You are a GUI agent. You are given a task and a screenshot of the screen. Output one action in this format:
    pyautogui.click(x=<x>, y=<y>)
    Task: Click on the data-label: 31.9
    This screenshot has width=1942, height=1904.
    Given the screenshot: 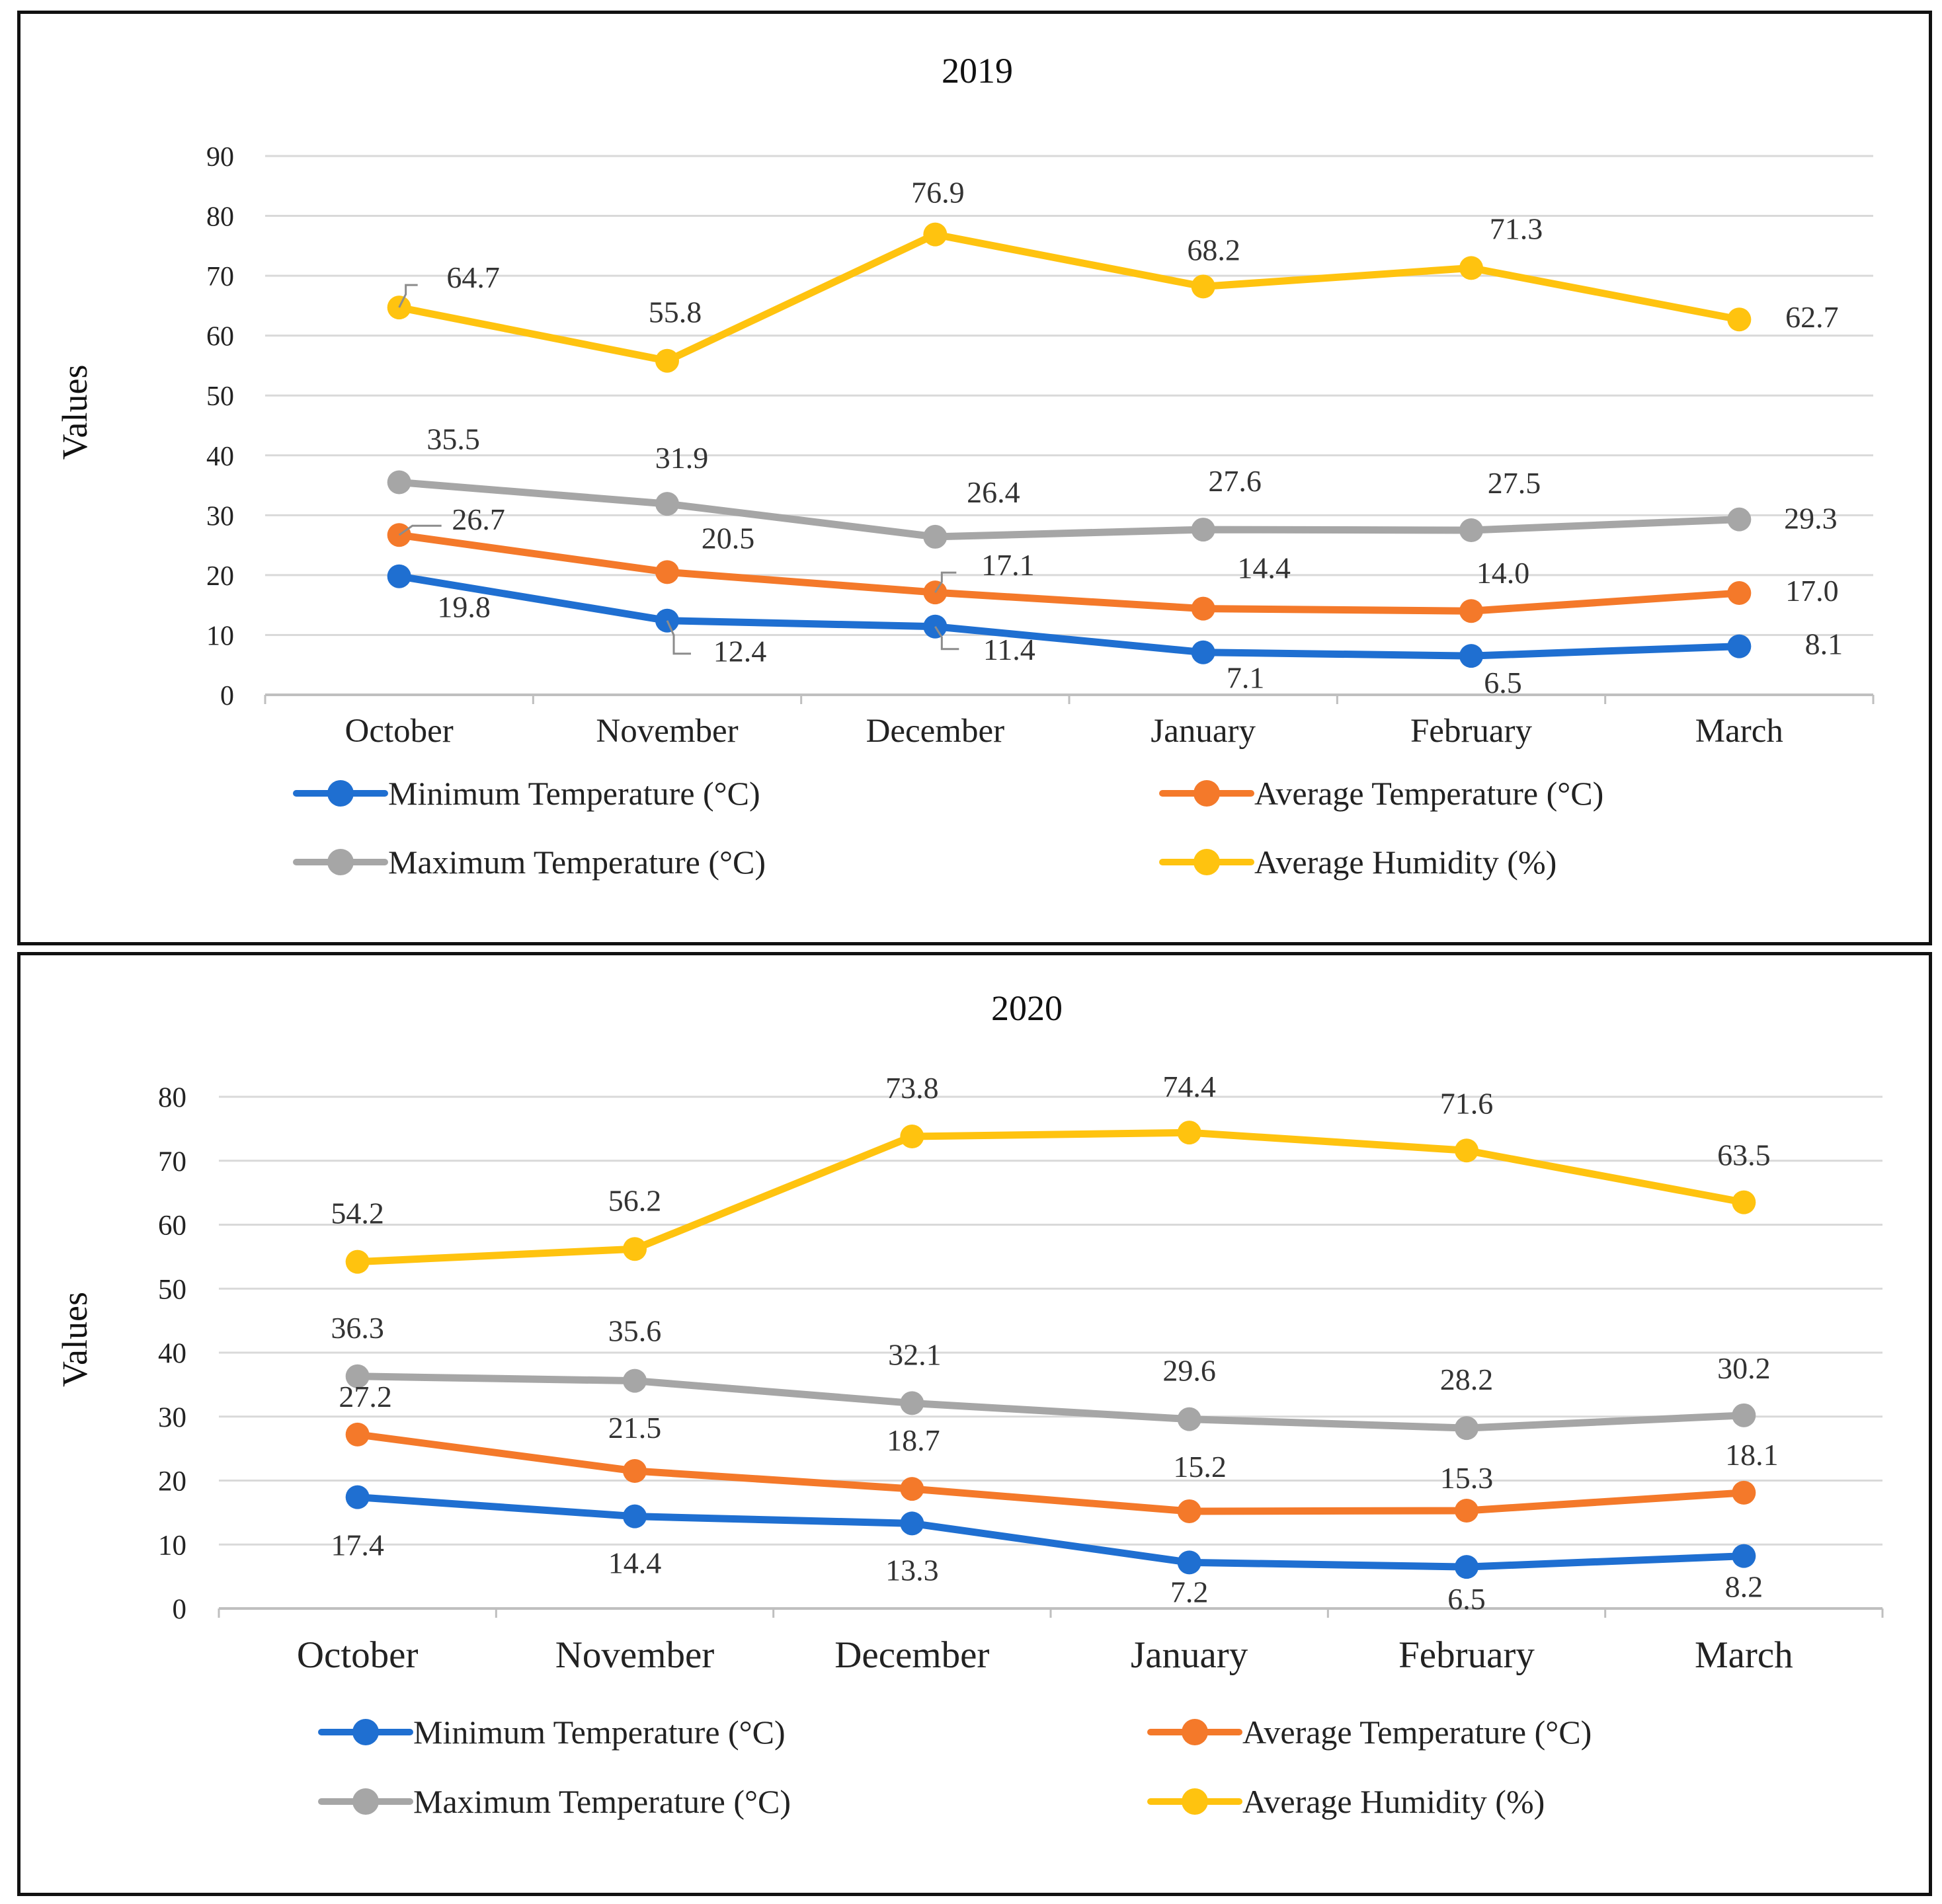 What is the action you would take?
    pyautogui.click(x=682, y=458)
    